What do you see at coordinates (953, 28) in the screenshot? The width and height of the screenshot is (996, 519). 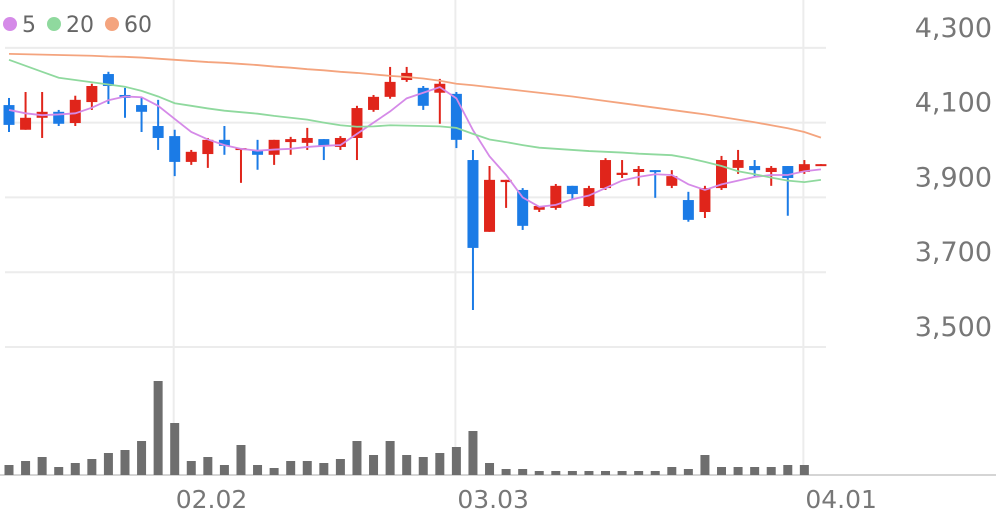 I see `y-tick-label: 4,300` at bounding box center [953, 28].